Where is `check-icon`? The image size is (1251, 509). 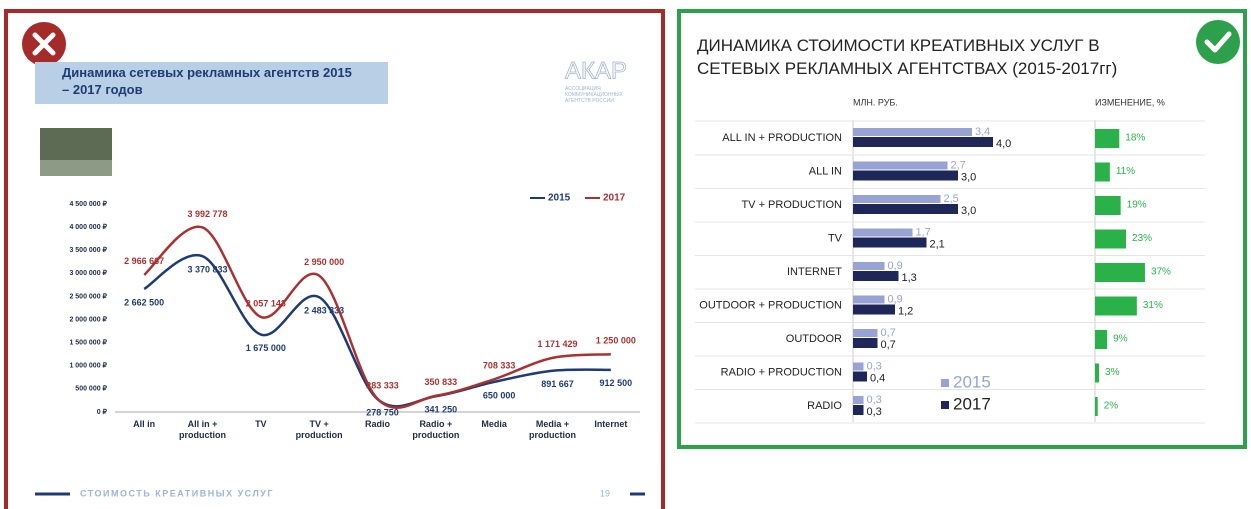
check-icon is located at coordinates (1218, 42).